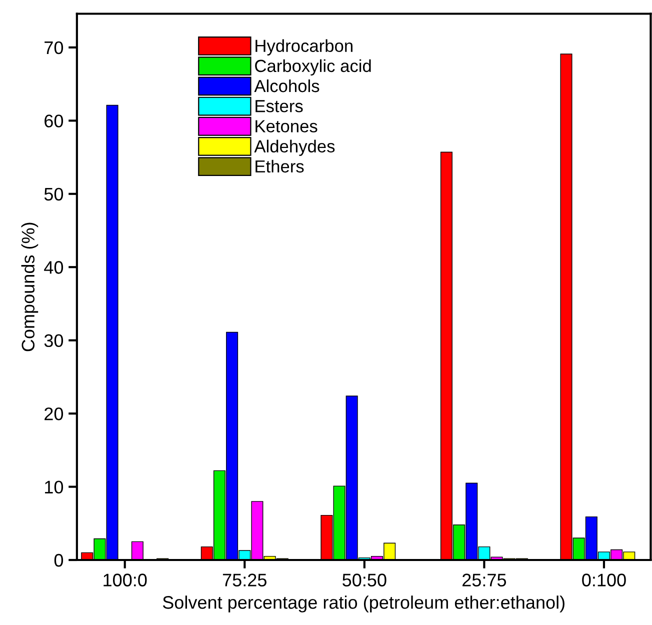  What do you see at coordinates (54, 413) in the screenshot?
I see `y-tick-label: 20` at bounding box center [54, 413].